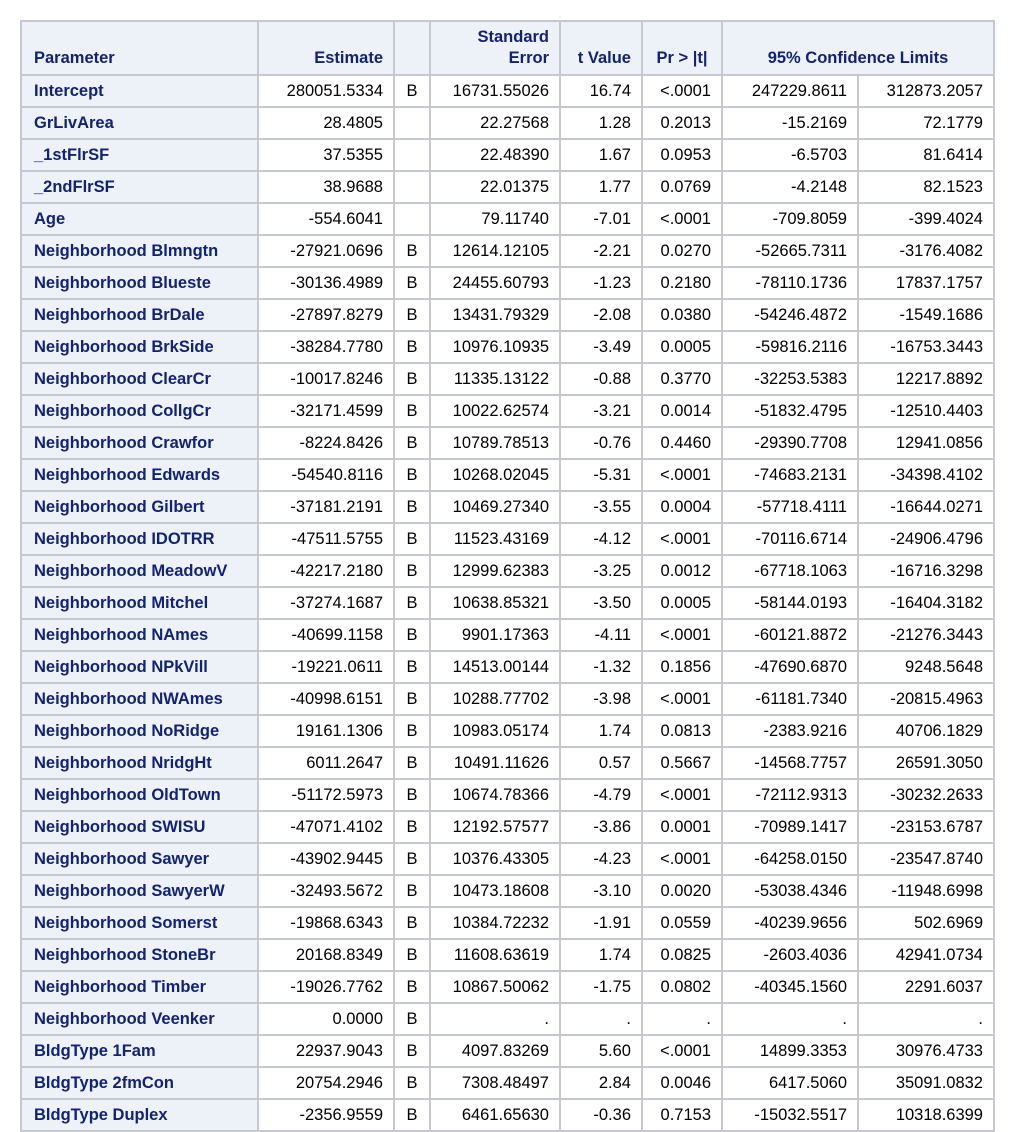 This screenshot has width=1010, height=1132. What do you see at coordinates (601, 571) in the screenshot?
I see `cell-t-value: -3.25` at bounding box center [601, 571].